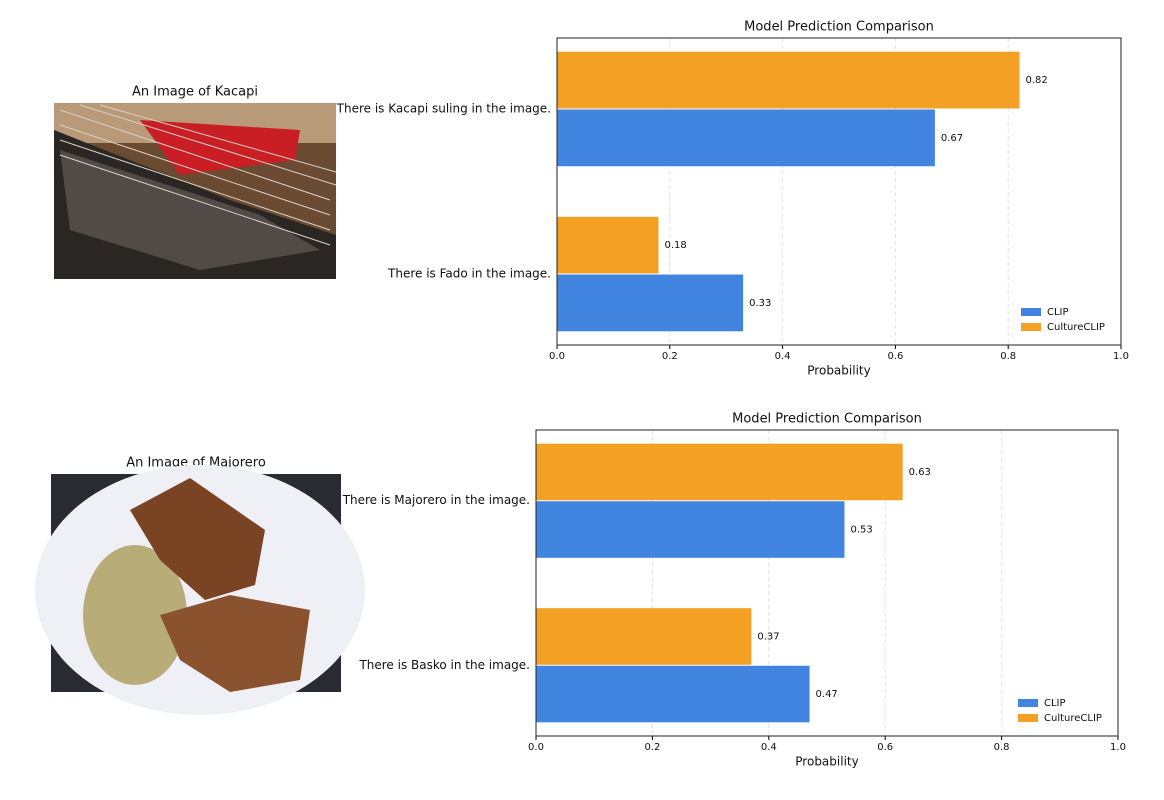  What do you see at coordinates (676, 245) in the screenshot?
I see `value-label: 0.18` at bounding box center [676, 245].